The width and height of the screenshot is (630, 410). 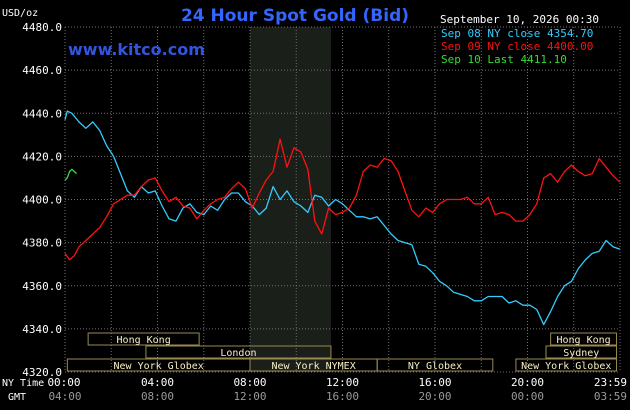 I want to click on y-tick-label: 4440.0, so click(x=42, y=113).